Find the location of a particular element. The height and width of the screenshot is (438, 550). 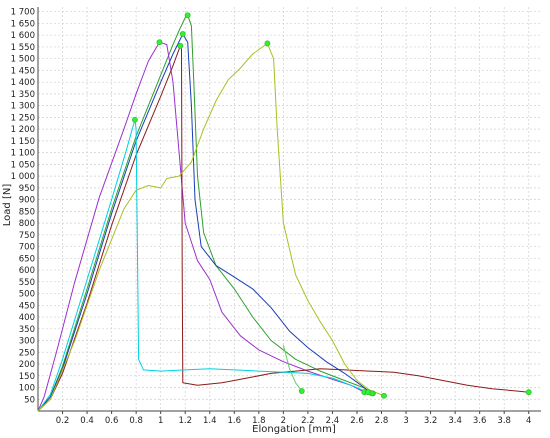

y-tick-label: 900 is located at coordinates (27, 201).